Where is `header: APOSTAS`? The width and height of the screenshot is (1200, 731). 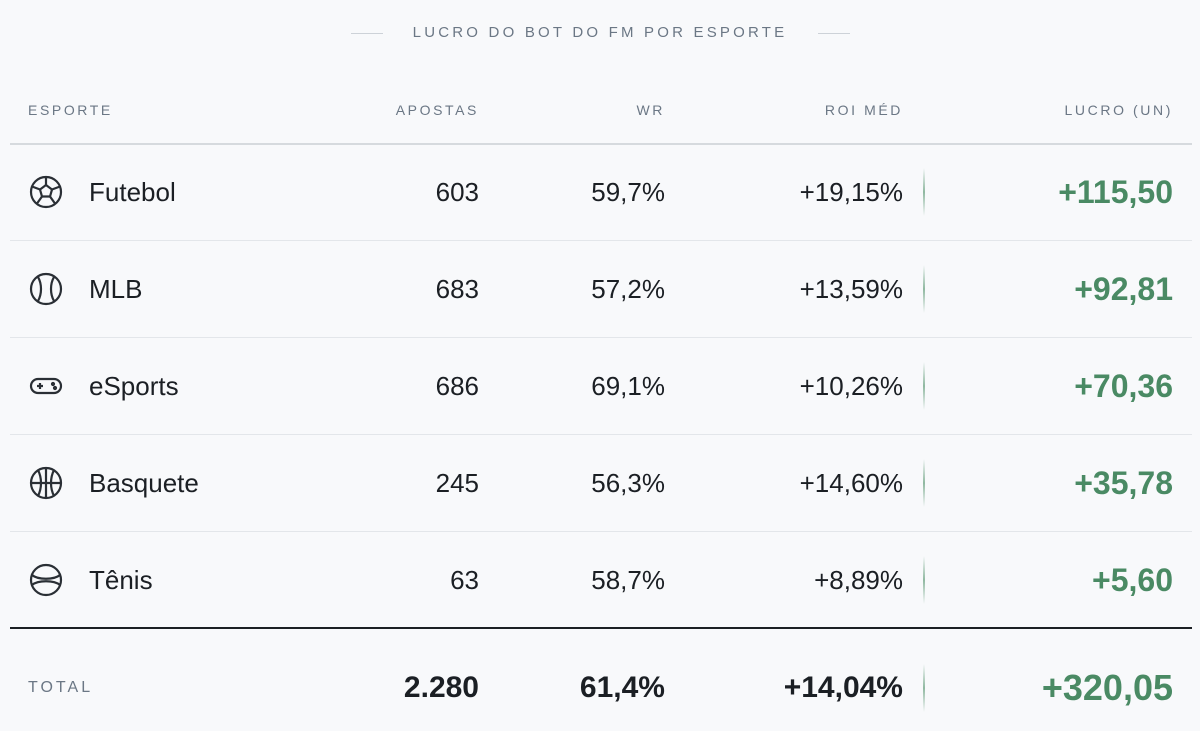
header: APOSTAS is located at coordinates (437, 110).